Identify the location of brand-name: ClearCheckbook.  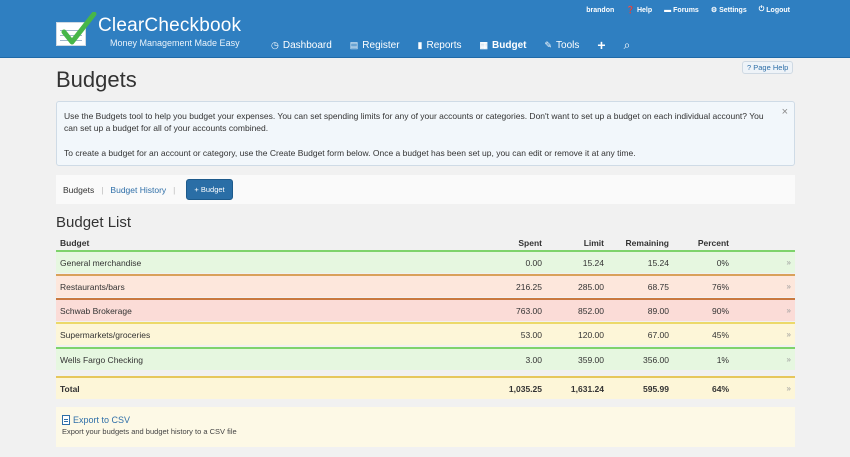
(170, 25).